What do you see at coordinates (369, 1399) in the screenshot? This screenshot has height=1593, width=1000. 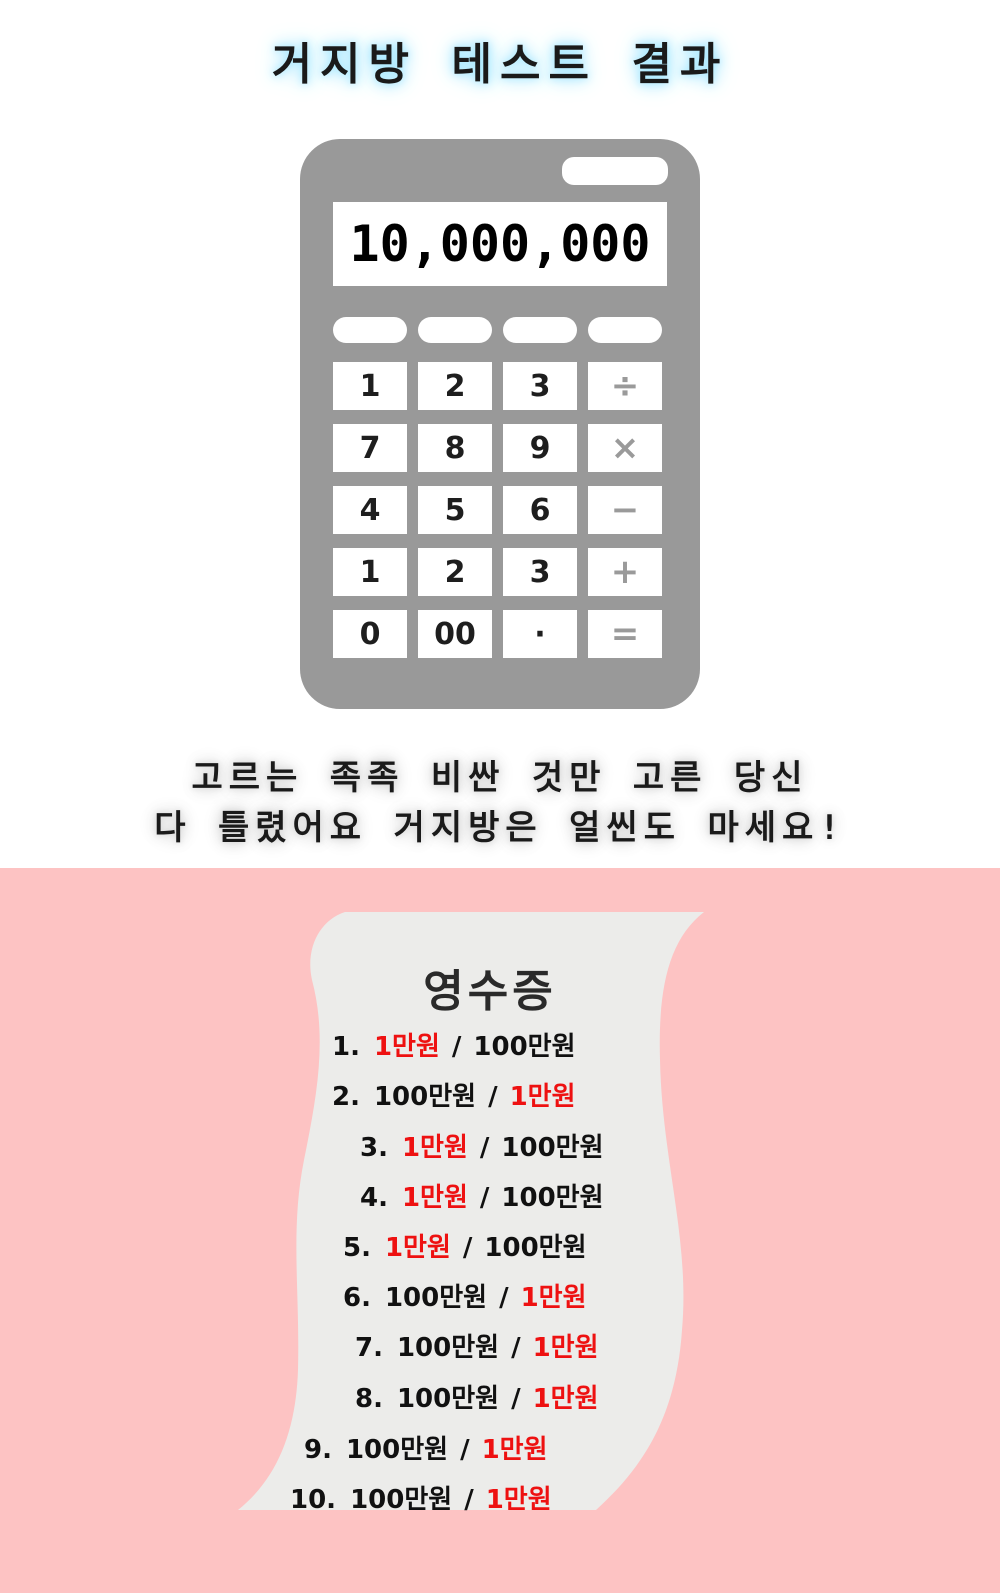 I see `receipt-row-number: 8.` at bounding box center [369, 1399].